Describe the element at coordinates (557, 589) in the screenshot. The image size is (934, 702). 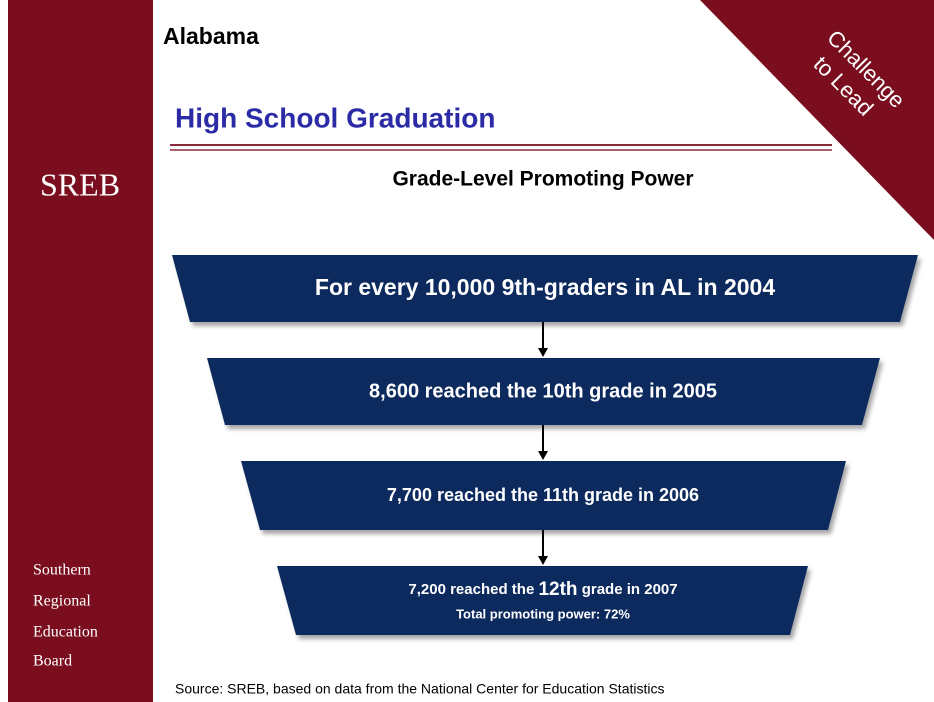
I see `step-part: 12th` at that location.